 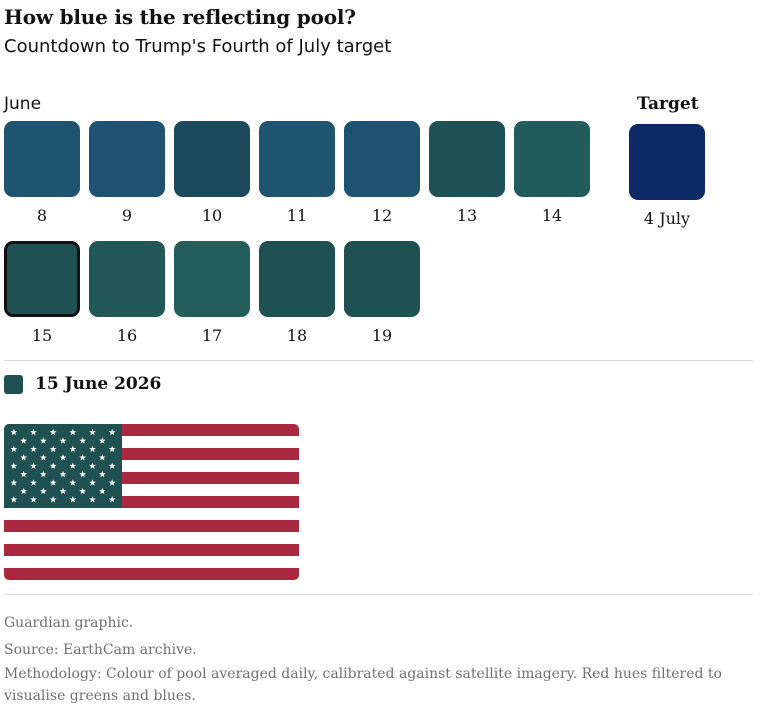 I want to click on day-label-17: 17, so click(x=212, y=335).